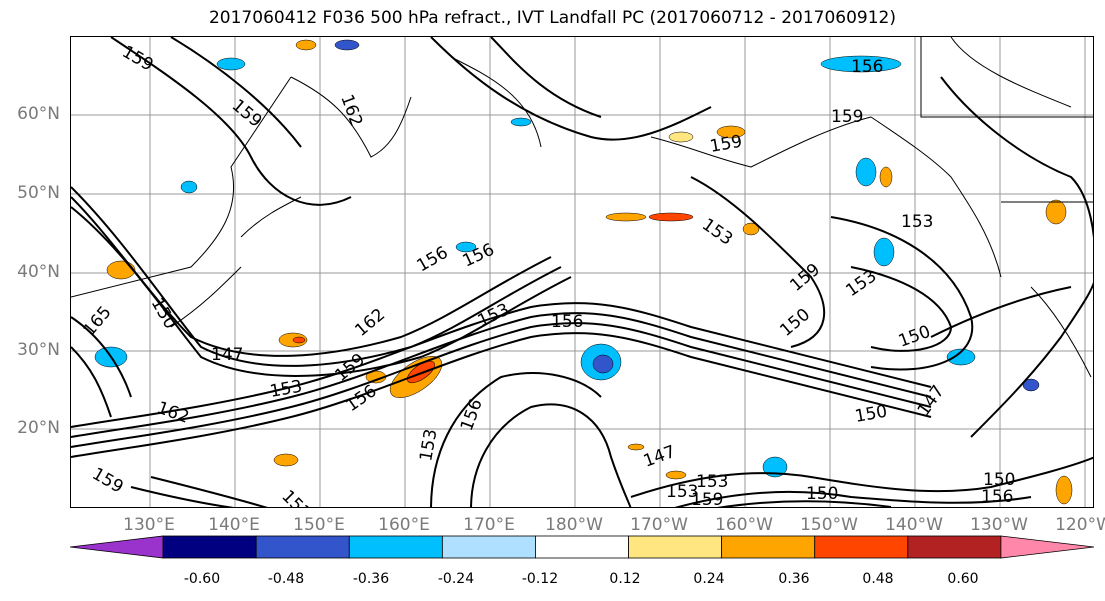 This screenshot has width=1105, height=601. I want to click on colorbar-extend-high, so click(1047, 547).